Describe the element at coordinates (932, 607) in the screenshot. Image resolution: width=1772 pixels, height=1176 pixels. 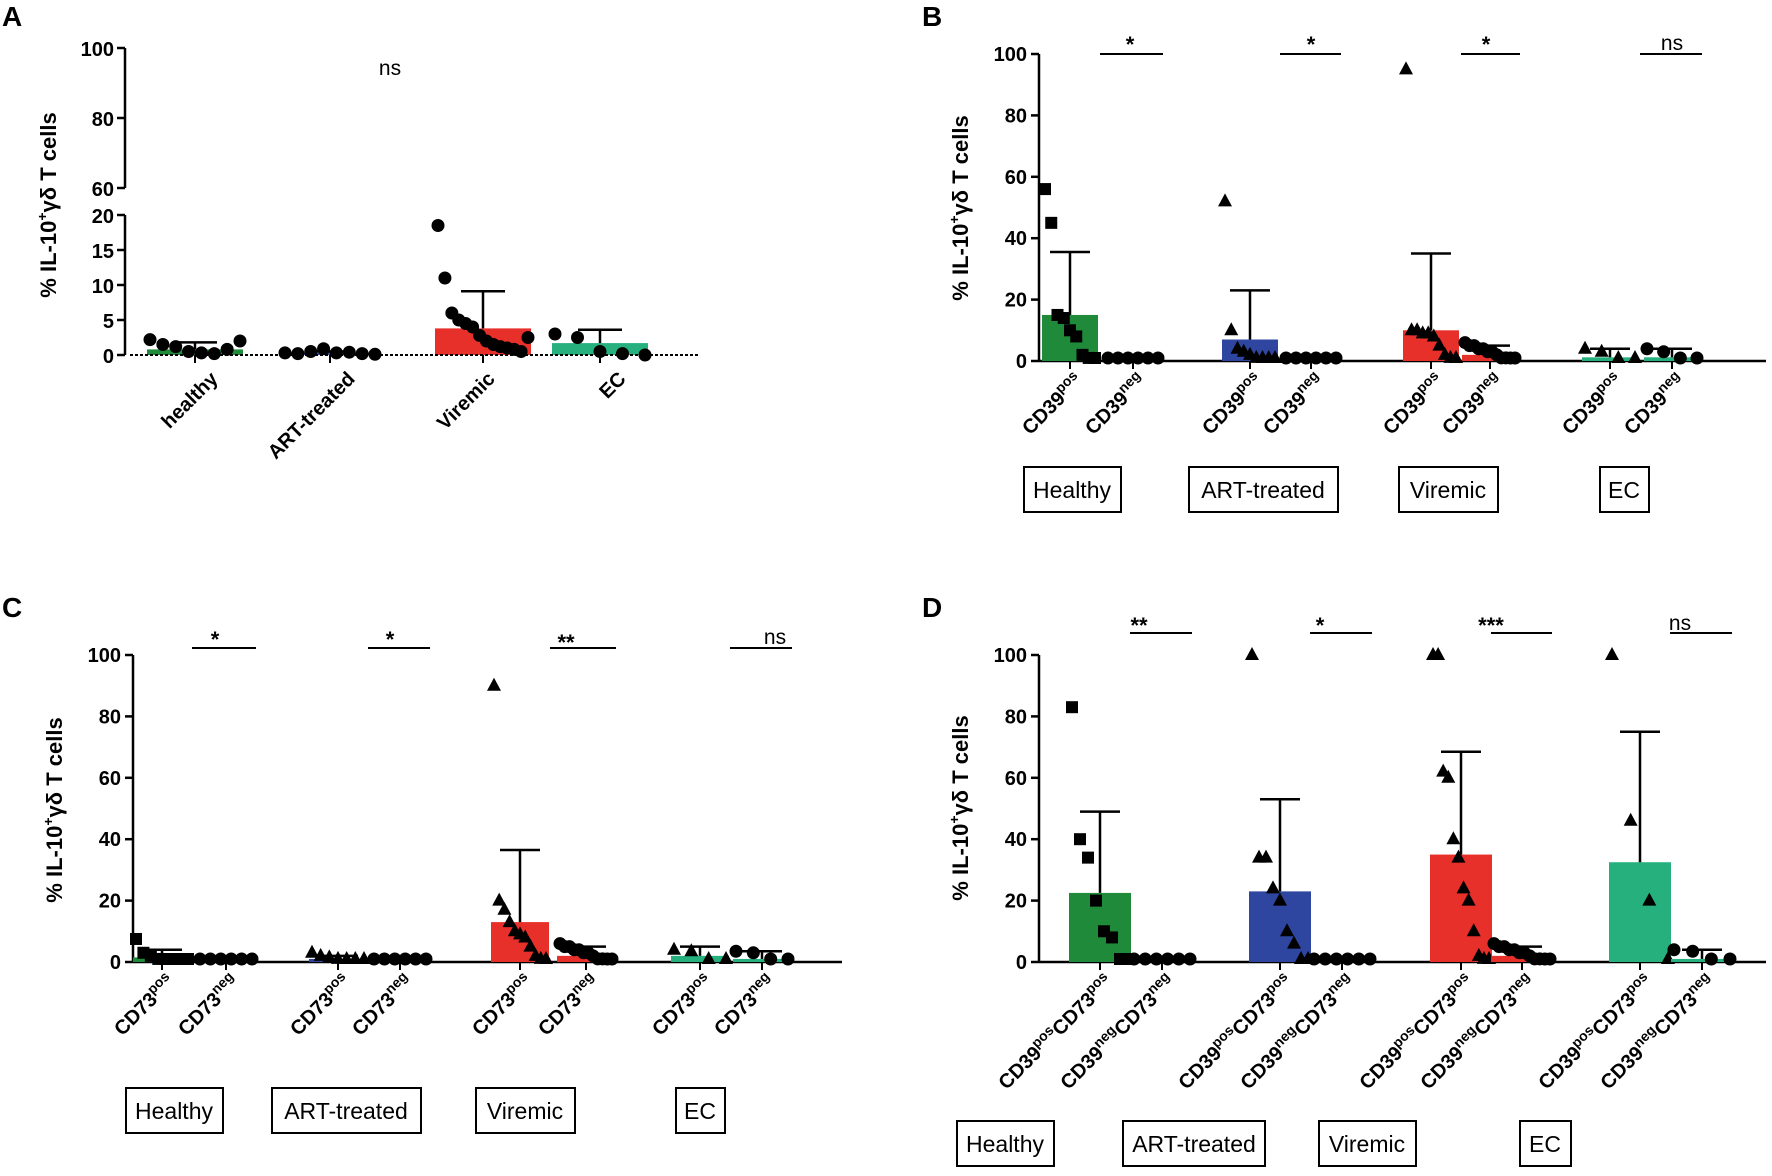
I see `panel-label-d: D` at that location.